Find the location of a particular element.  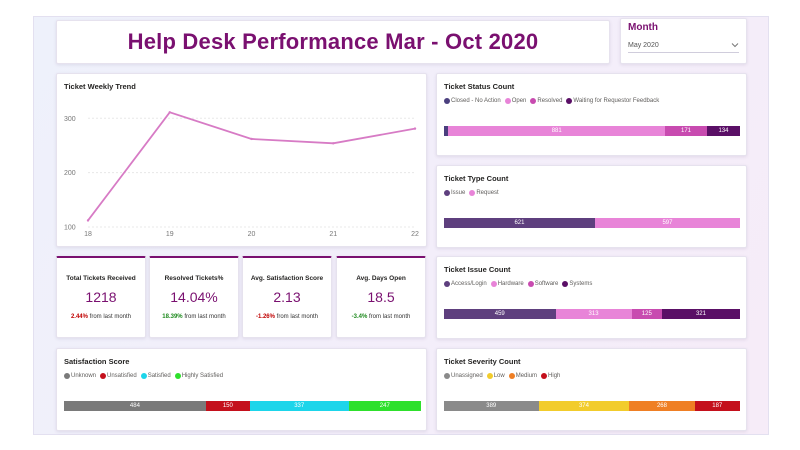

bar-segment: 597 is located at coordinates (667, 223).